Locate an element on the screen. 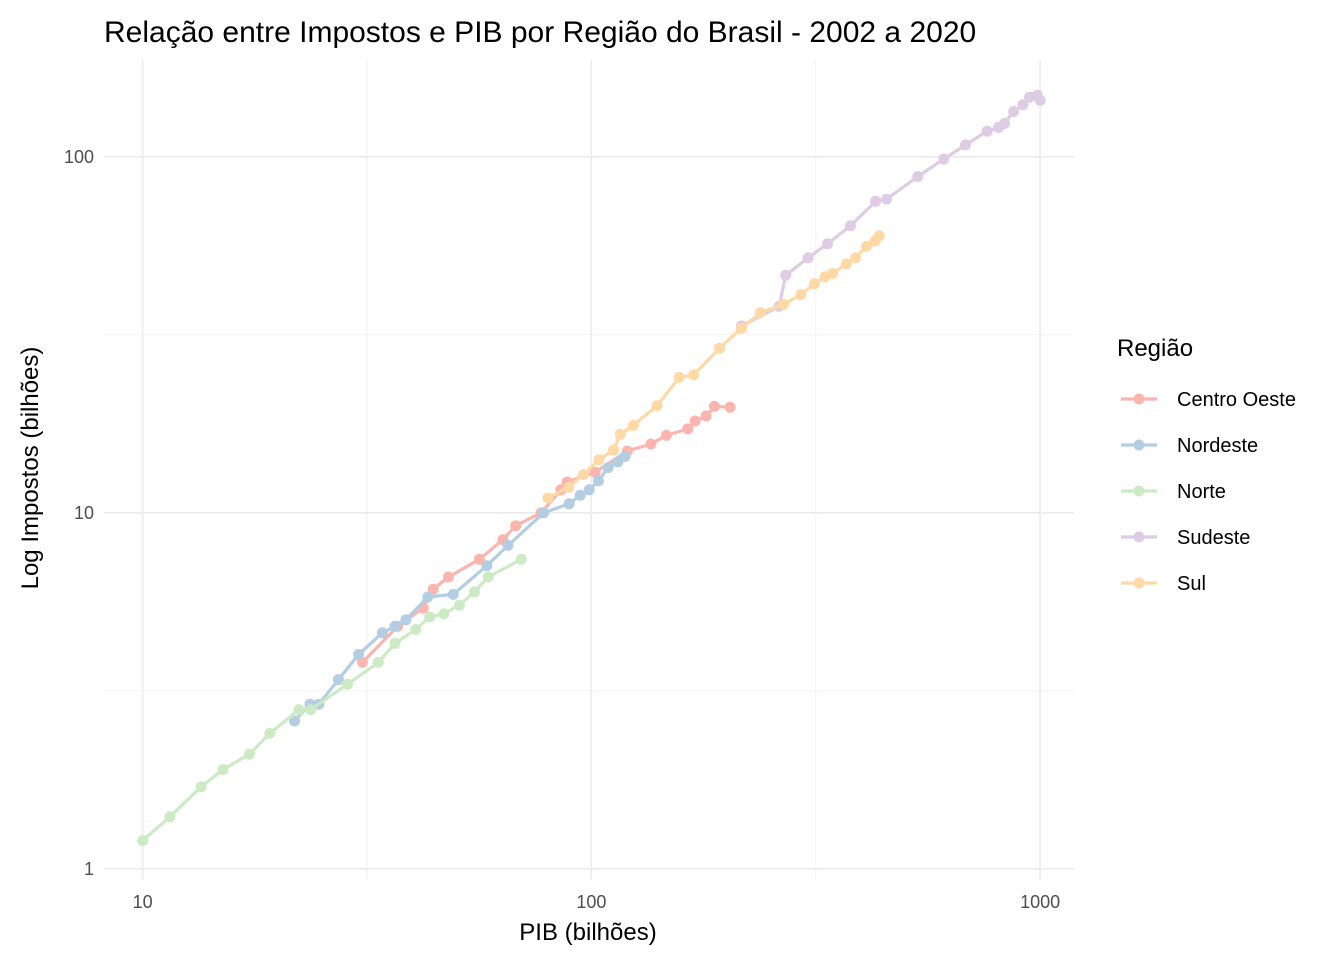  series-nordeste is located at coordinates (460, 588).